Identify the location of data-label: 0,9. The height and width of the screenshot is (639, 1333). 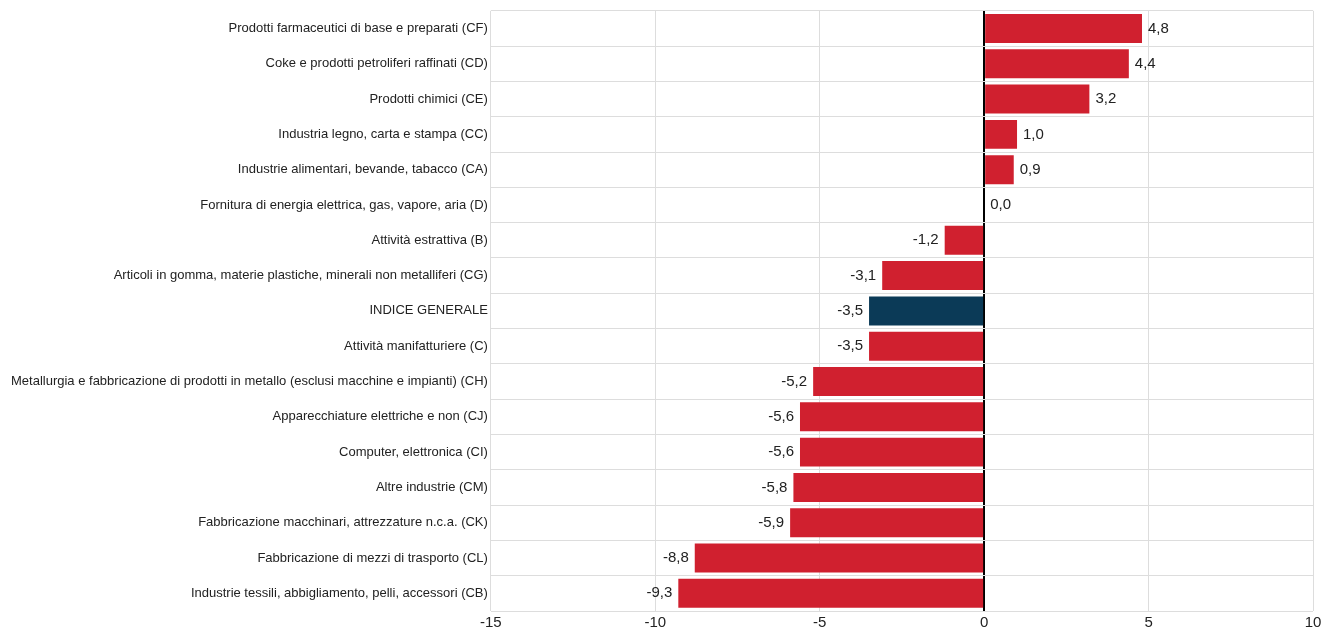
(1030, 168).